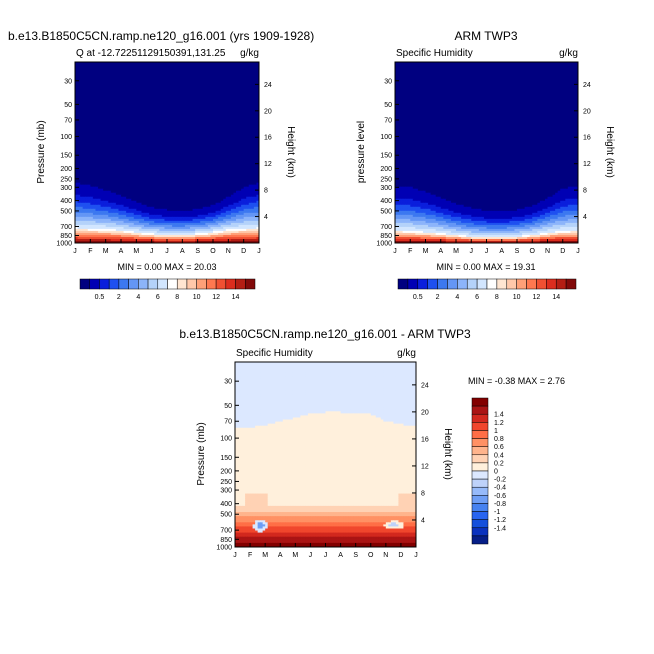  I want to click on panel-model-right-string: g/kg, so click(249, 53).